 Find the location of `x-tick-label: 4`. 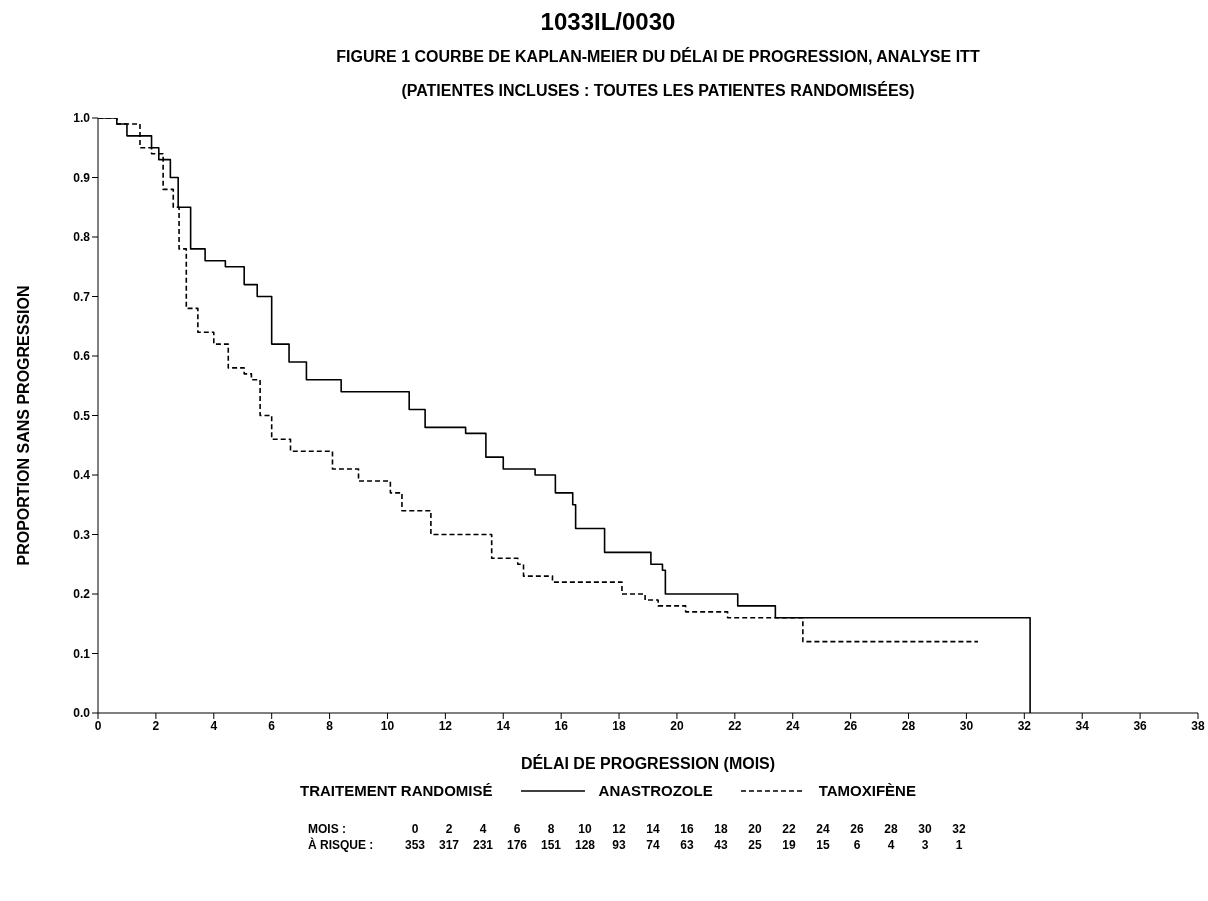

x-tick-label: 4 is located at coordinates (214, 725).